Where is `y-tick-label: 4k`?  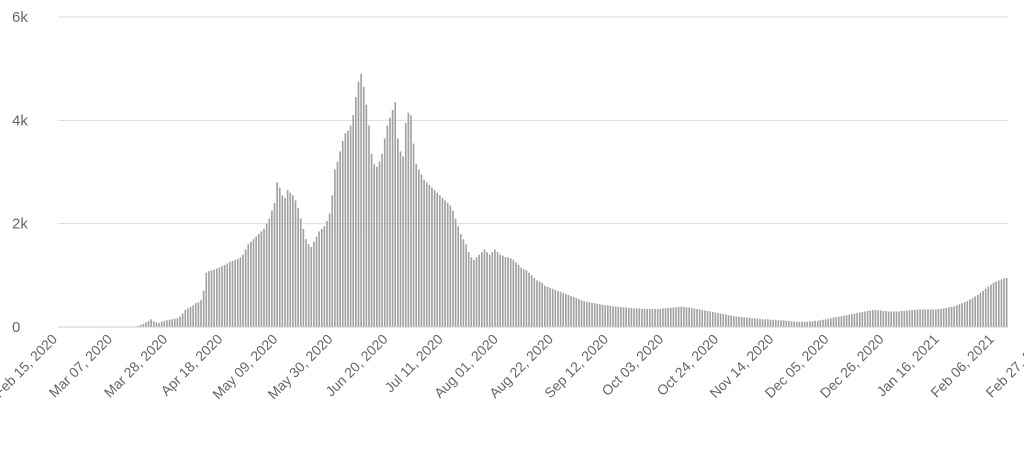
y-tick-label: 4k is located at coordinates (20, 120).